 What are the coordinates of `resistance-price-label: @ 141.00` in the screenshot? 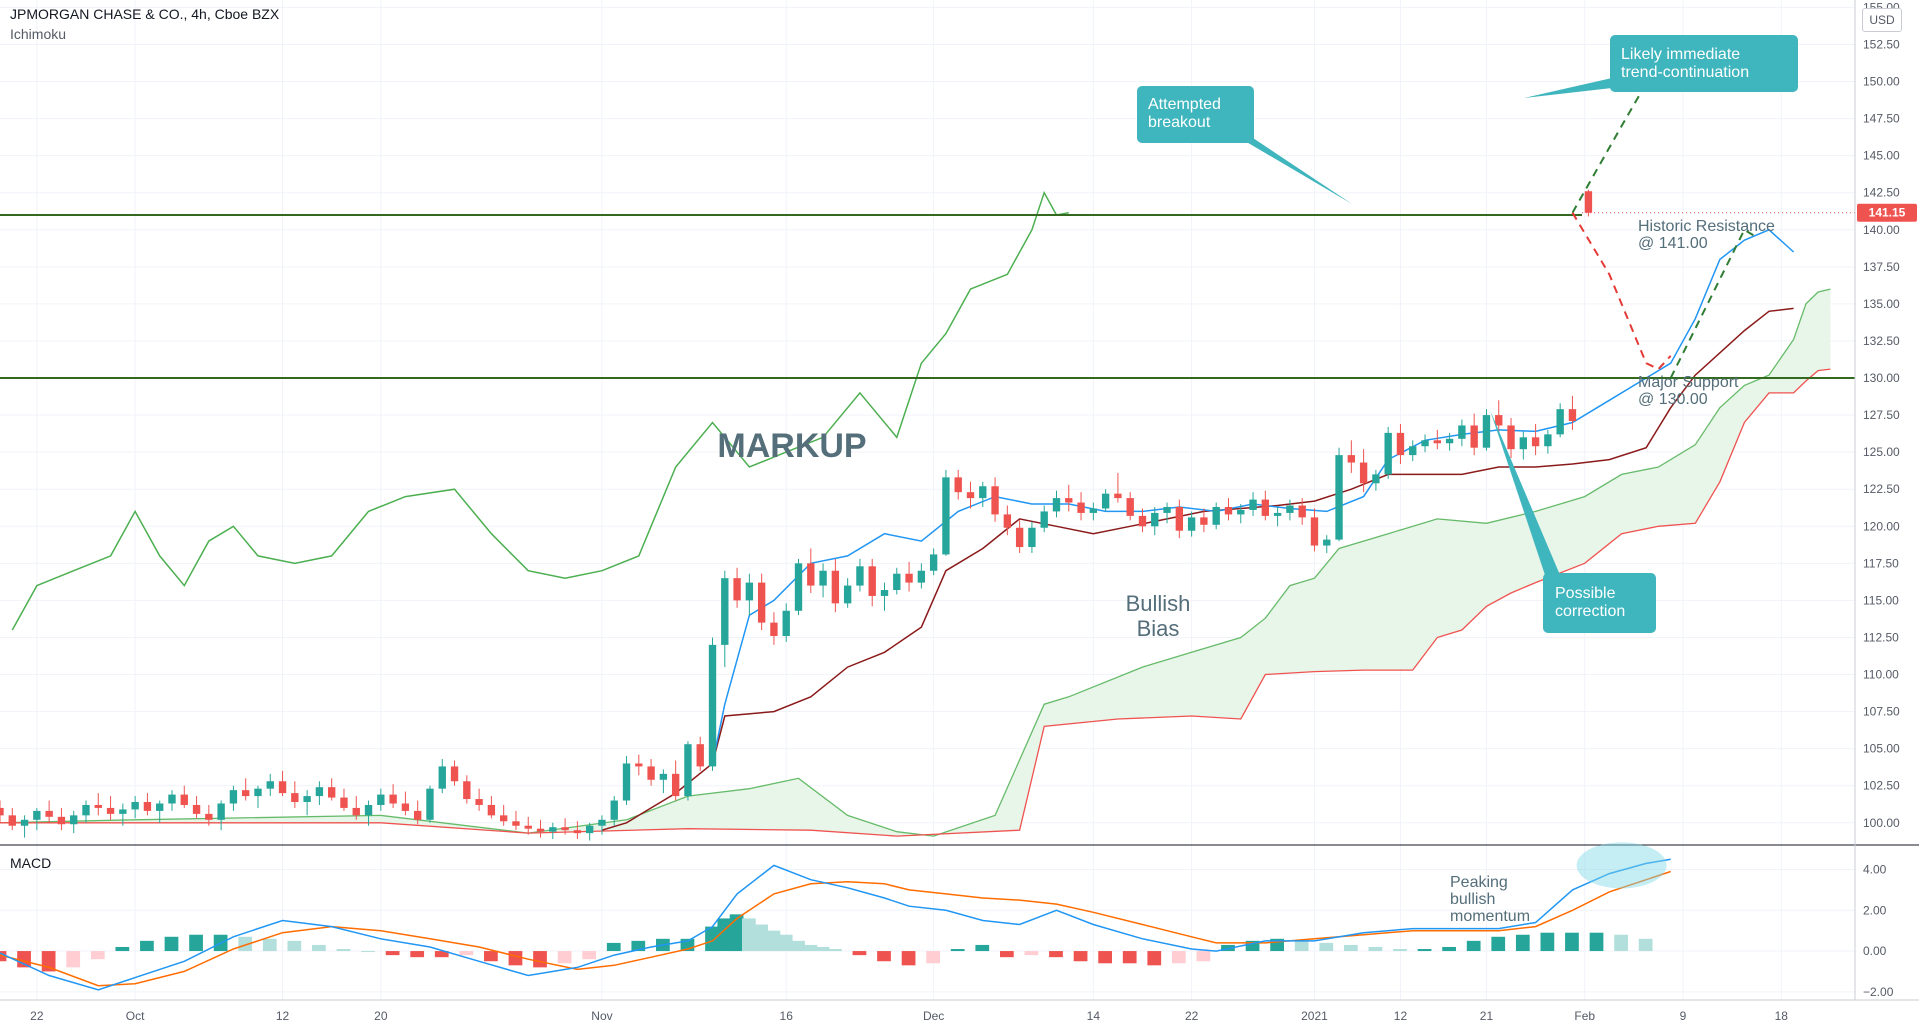 It's located at (1673, 243).